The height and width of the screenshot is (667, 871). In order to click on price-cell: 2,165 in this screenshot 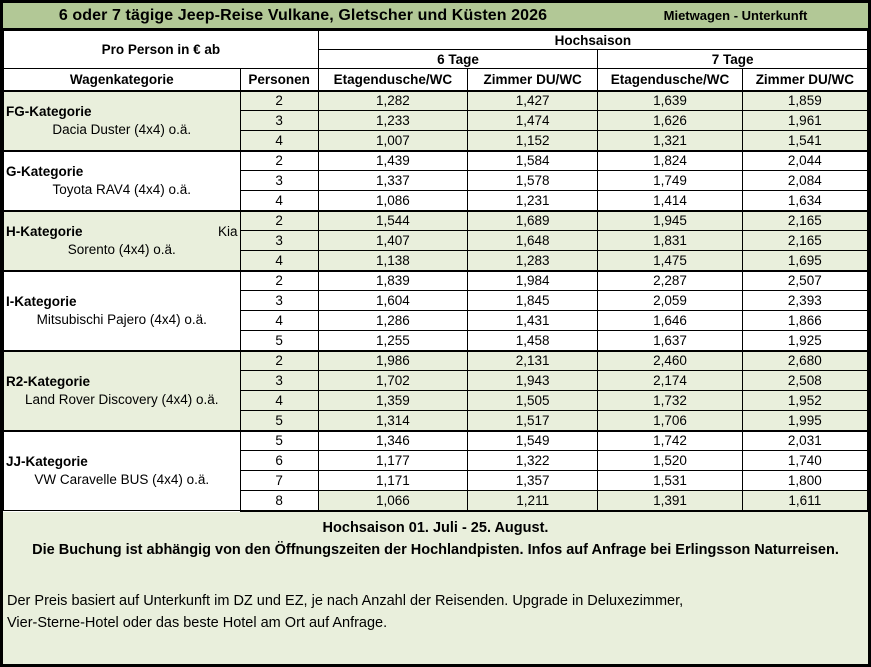, I will do `click(804, 240)`.